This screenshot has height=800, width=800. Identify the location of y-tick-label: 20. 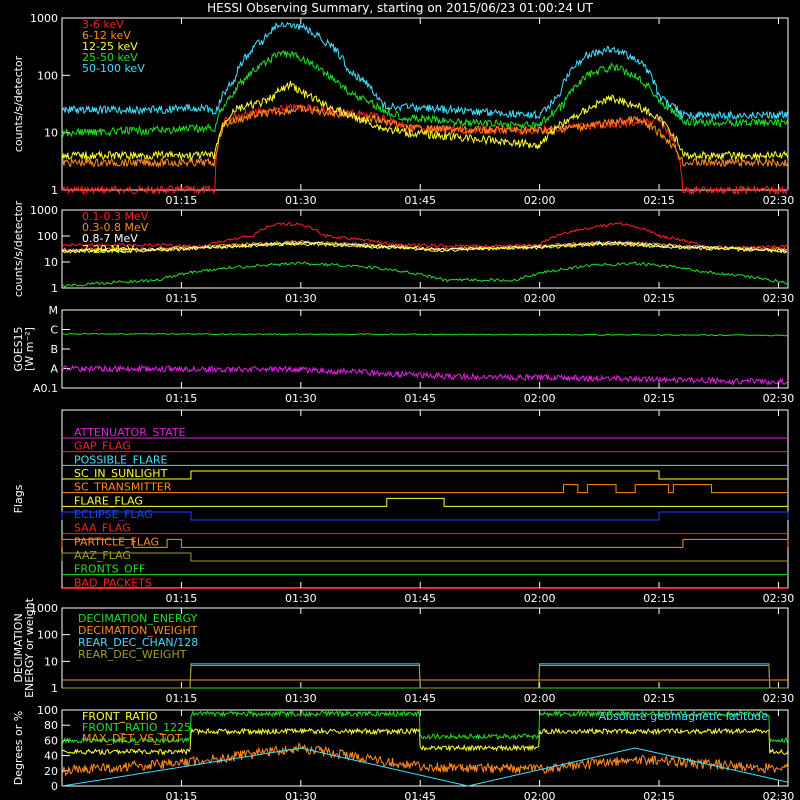
(51, 771).